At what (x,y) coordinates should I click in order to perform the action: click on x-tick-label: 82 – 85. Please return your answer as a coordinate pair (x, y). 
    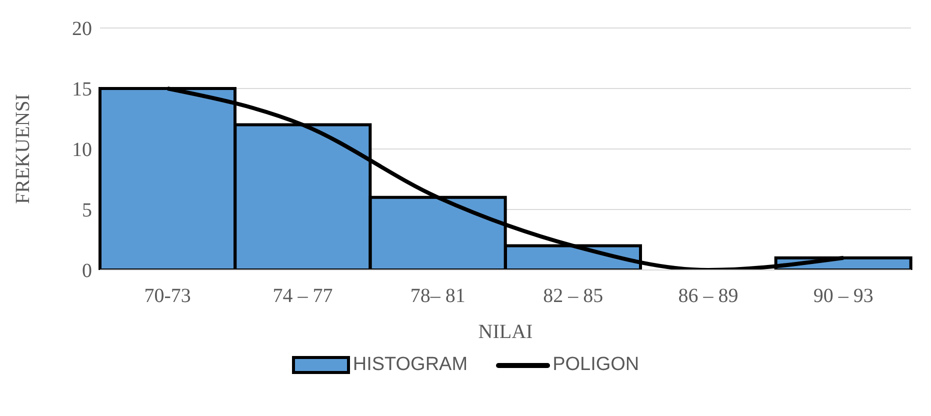
    Looking at the image, I should click on (573, 296).